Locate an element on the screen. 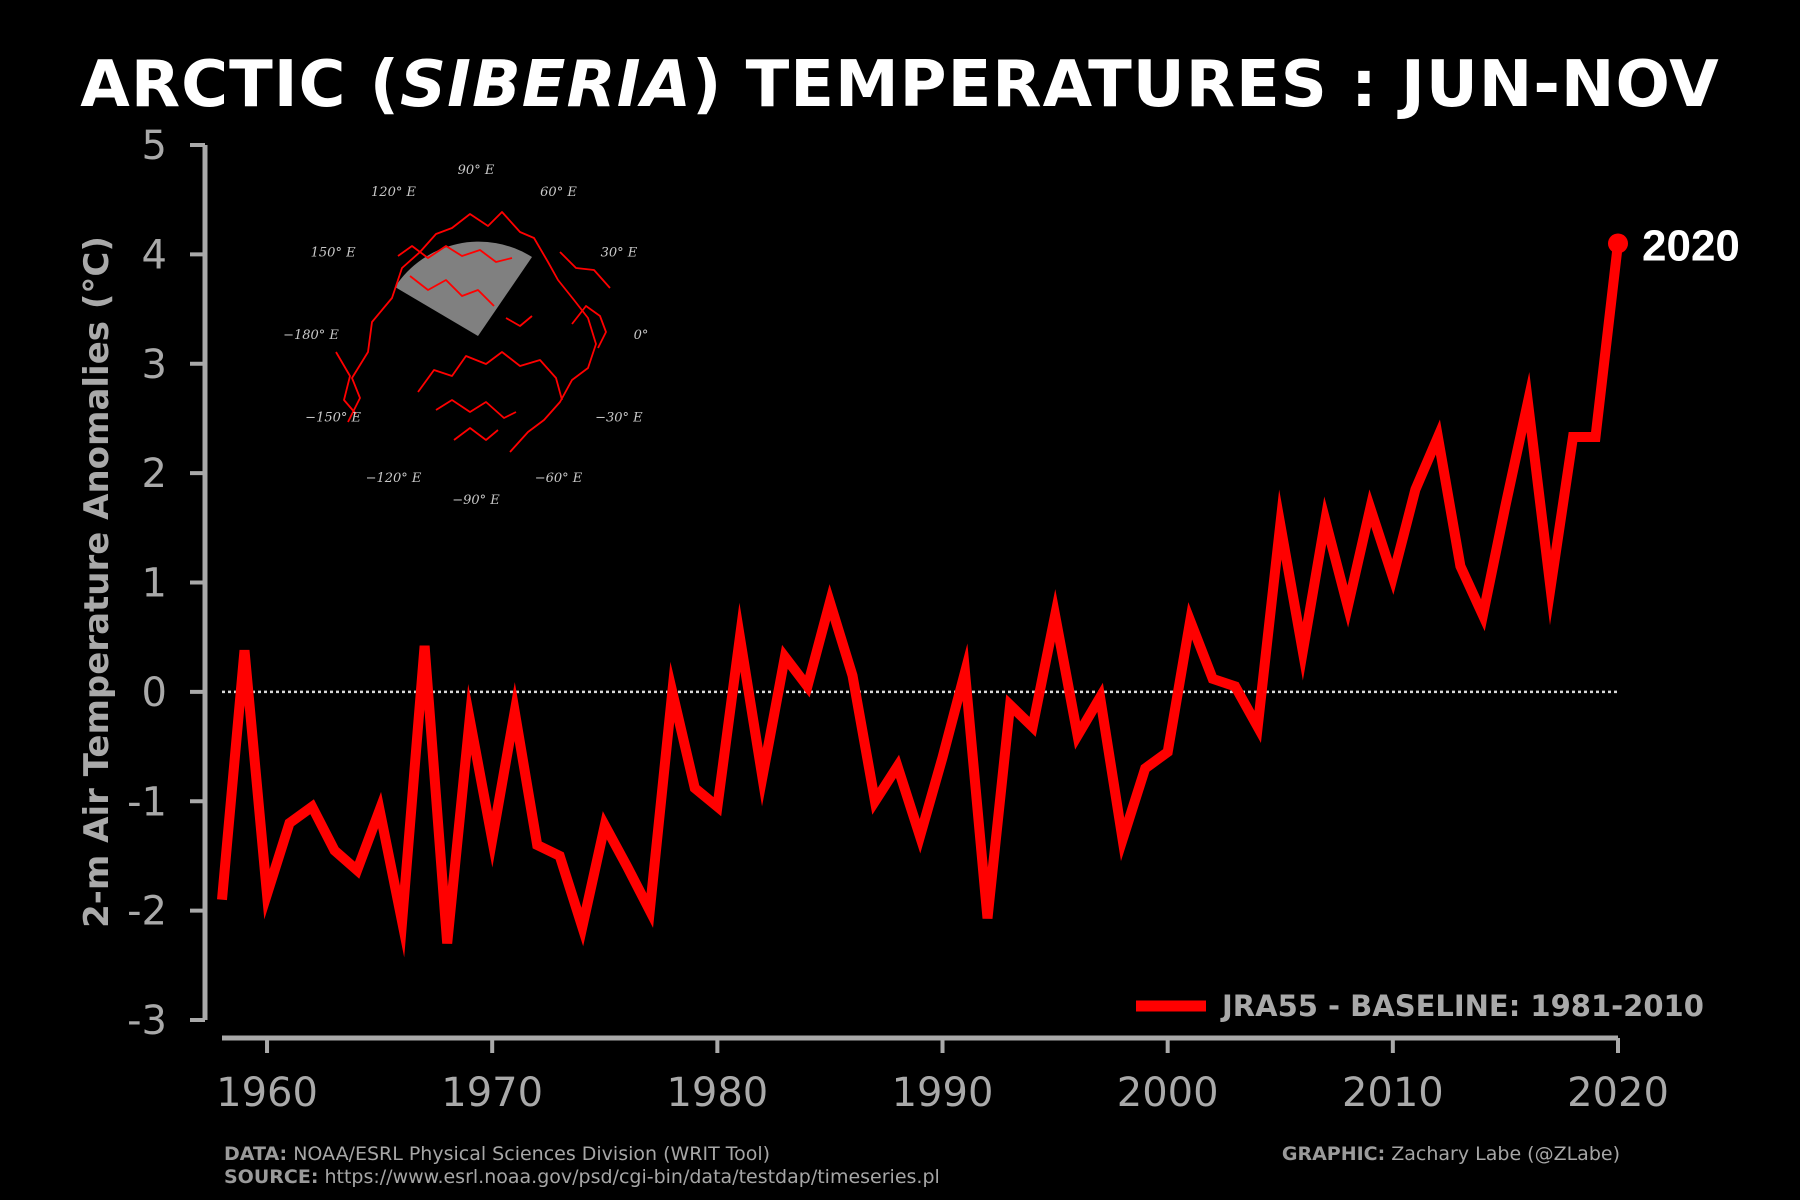 The height and width of the screenshot is (1200, 1800). longitude-label: 30° E is located at coordinates (619, 253).